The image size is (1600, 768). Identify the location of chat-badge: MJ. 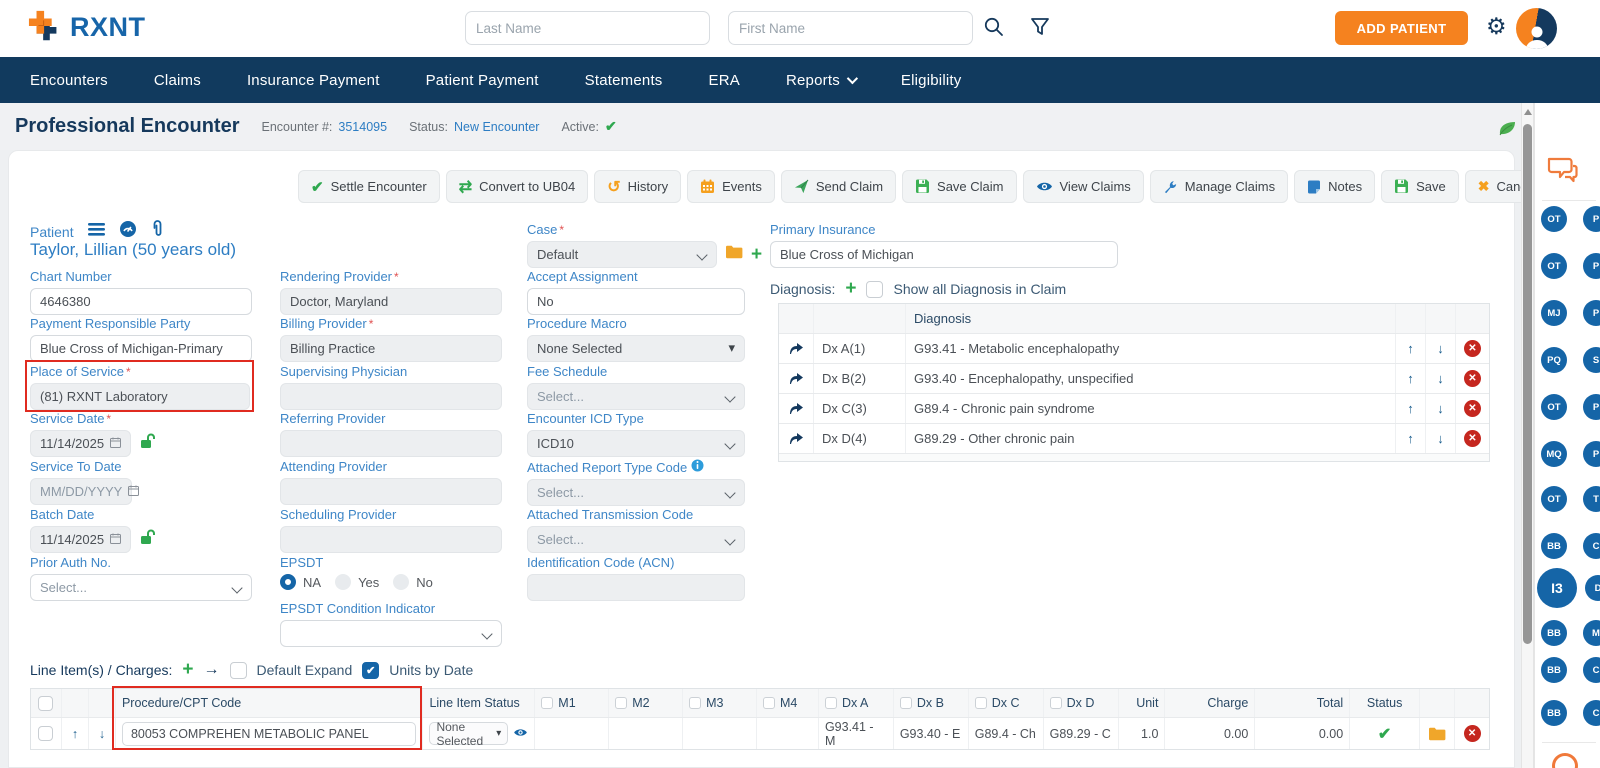
(1554, 313).